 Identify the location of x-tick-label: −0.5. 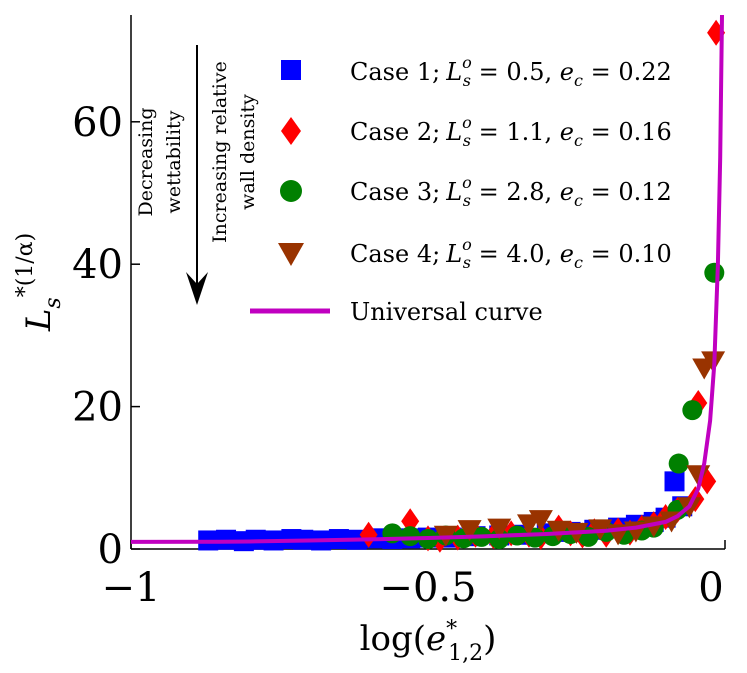
(427, 588).